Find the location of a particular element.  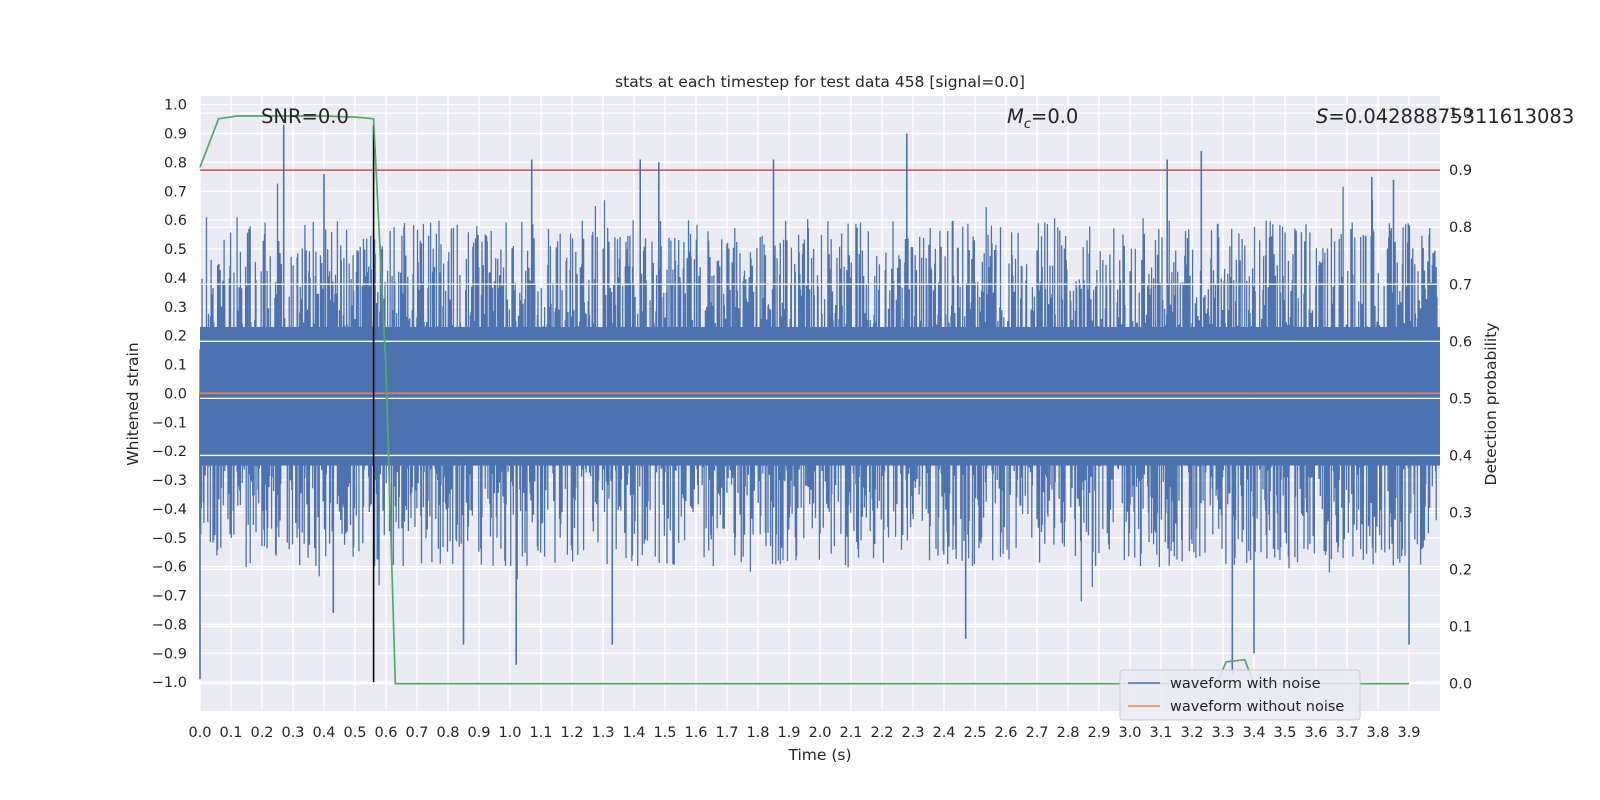

y-tick-right-10: 0.0 is located at coordinates (1460, 685).